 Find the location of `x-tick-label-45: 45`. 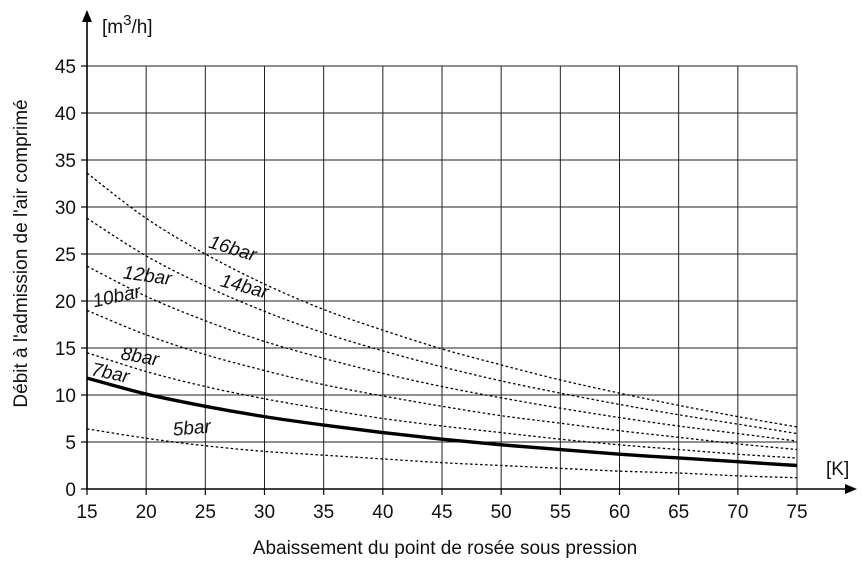

x-tick-label-45: 45 is located at coordinates (441, 512).